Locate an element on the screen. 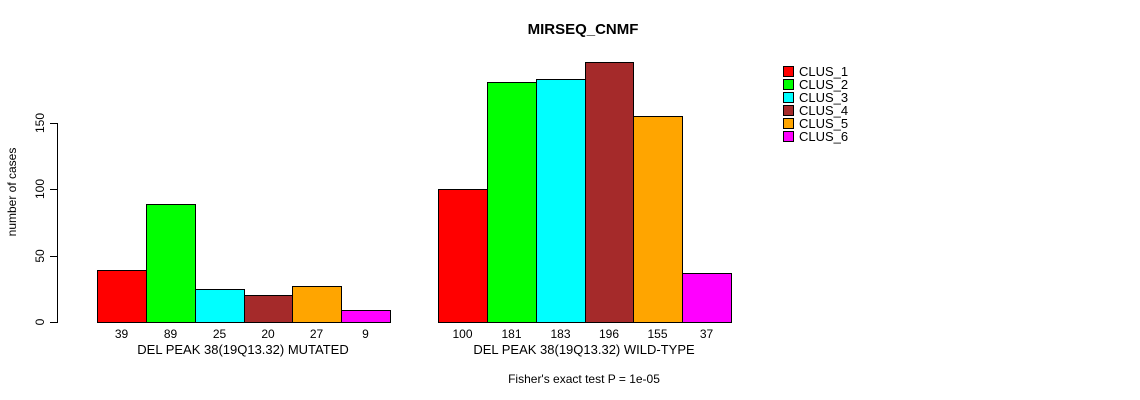 The height and width of the screenshot is (400, 1140). legend-item-label: CLUS_5 is located at coordinates (824, 123).